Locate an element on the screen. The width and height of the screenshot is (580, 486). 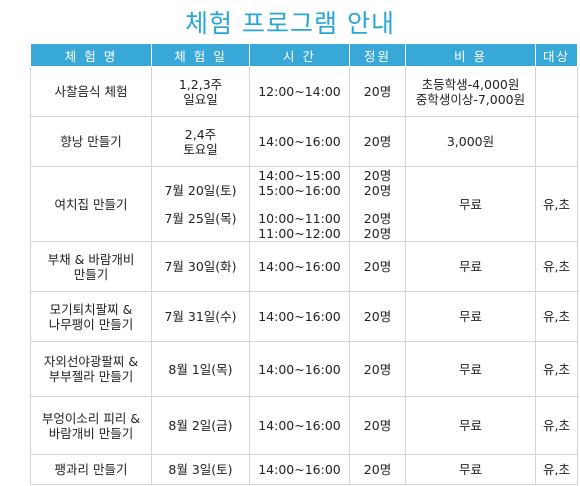
cell-name-text: 팽과리 만들기 is located at coordinates (91, 469).